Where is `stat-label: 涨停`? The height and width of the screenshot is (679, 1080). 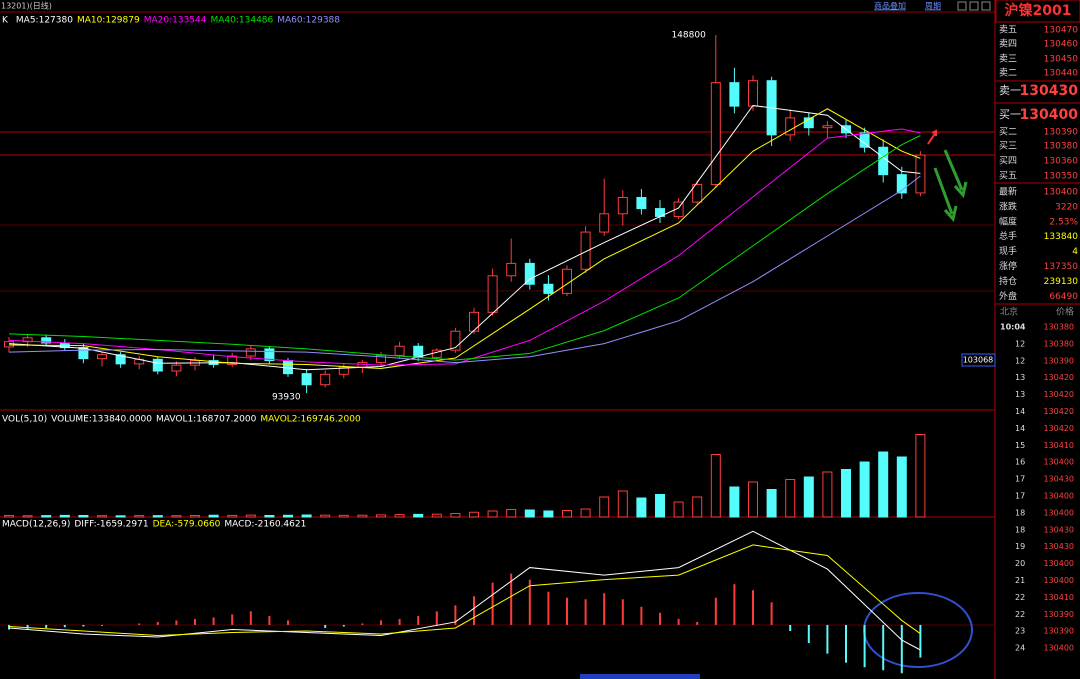 stat-label: 涨停 is located at coordinates (1008, 266).